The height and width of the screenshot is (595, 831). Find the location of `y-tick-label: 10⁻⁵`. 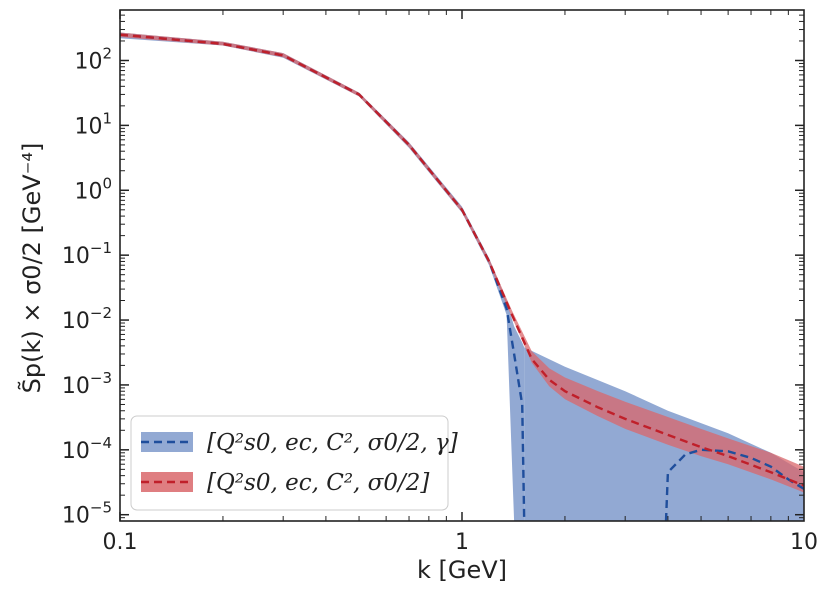

y-tick-label: 10⁻⁵ is located at coordinates (87, 514).